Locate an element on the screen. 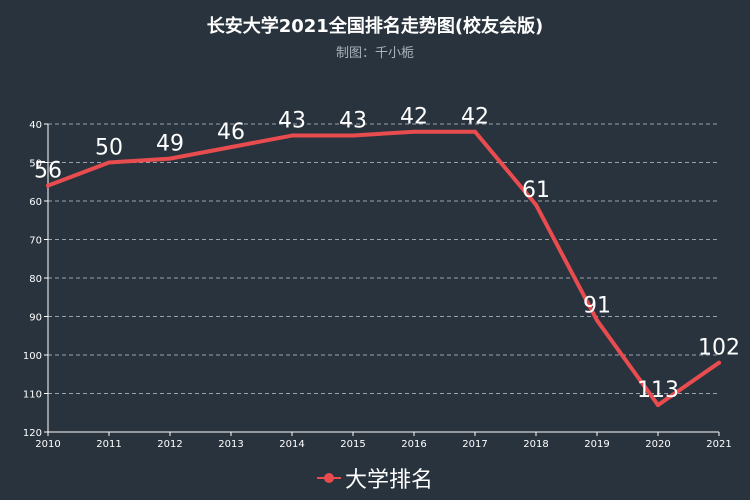 Image resolution: width=750 pixels, height=500 pixels. y-tick-label: 60 is located at coordinates (35, 202).